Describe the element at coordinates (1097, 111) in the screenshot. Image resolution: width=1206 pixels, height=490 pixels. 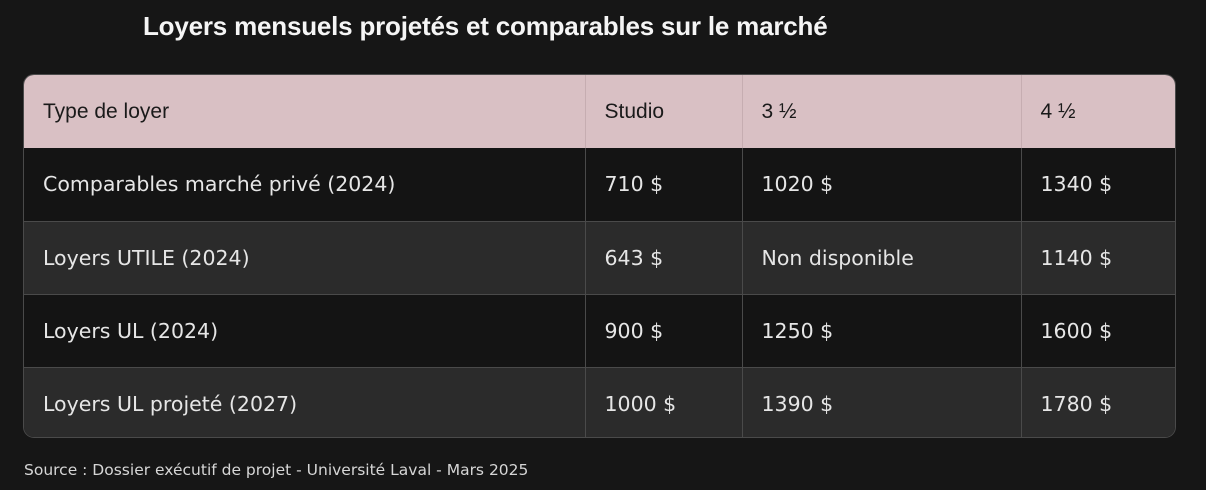
I see `header-4-half: 4 ½` at that location.